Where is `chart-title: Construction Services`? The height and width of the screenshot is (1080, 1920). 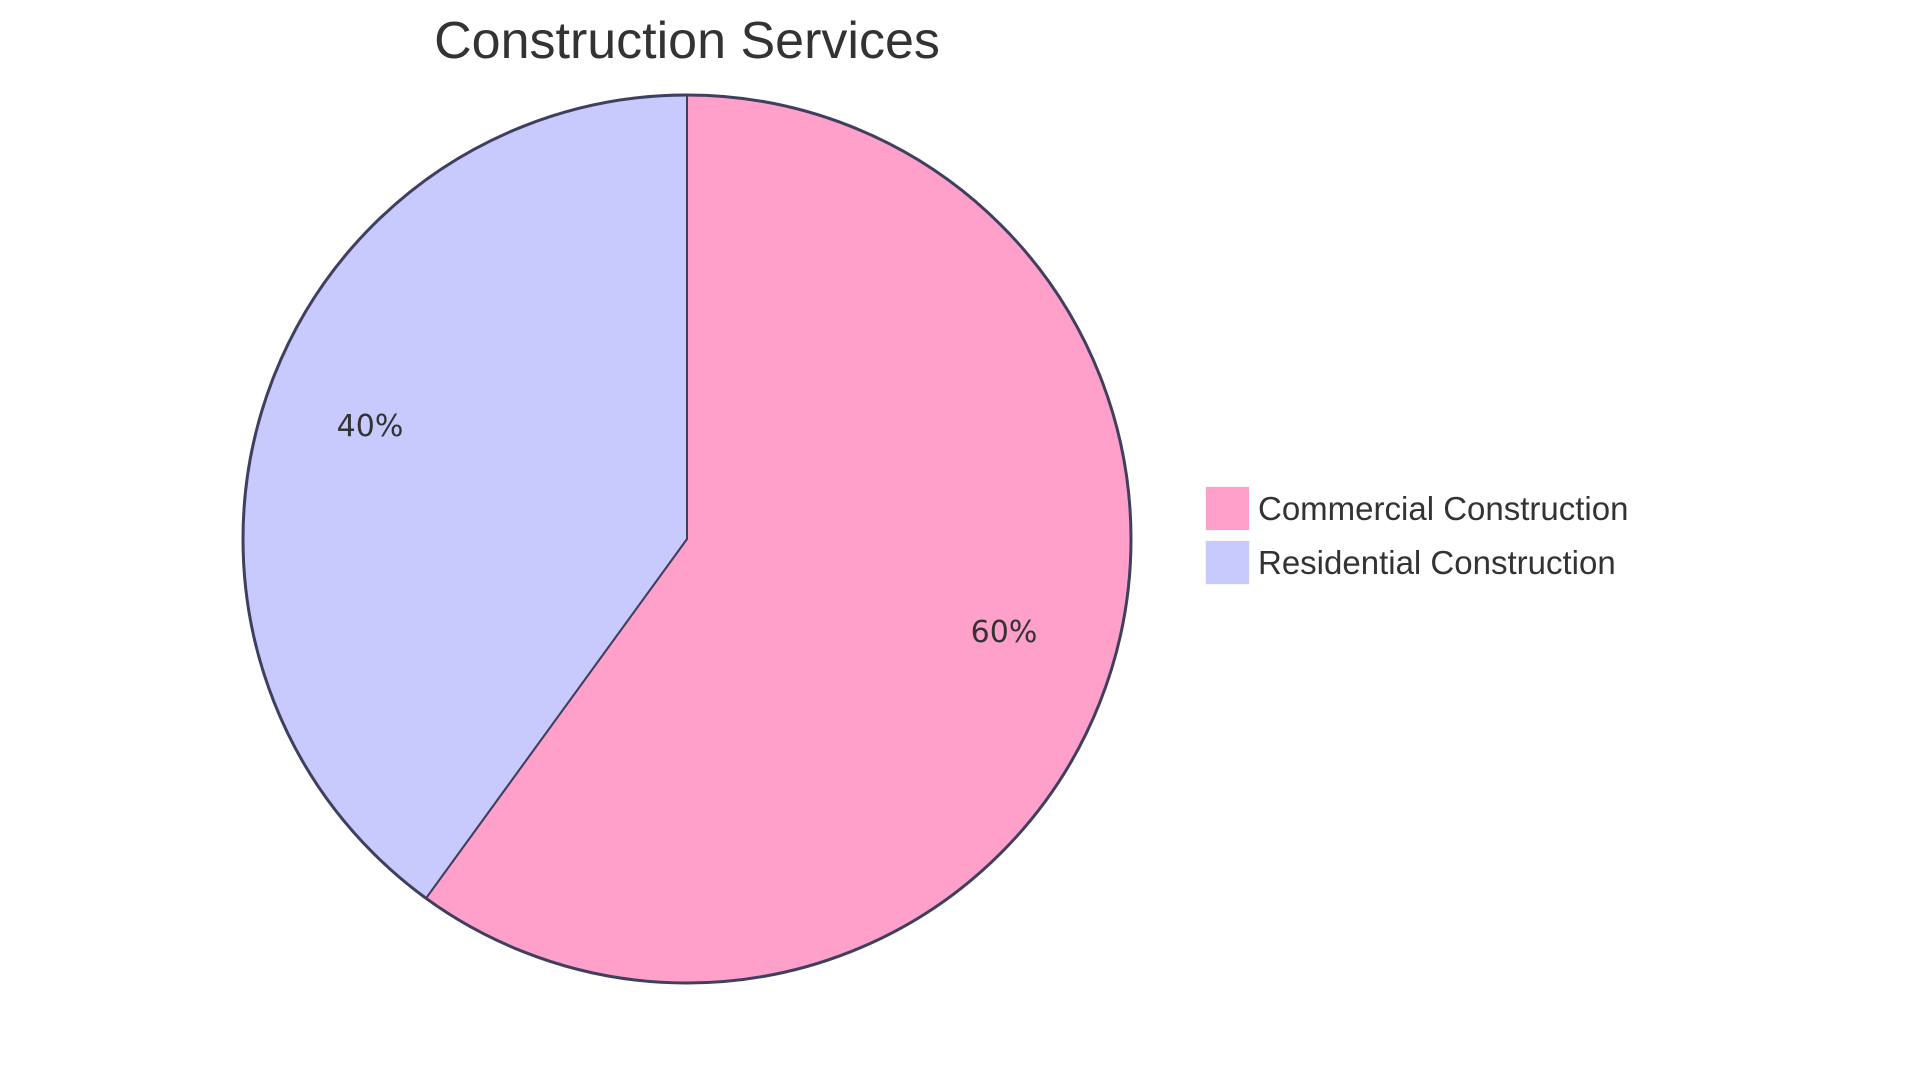 chart-title: Construction Services is located at coordinates (687, 41).